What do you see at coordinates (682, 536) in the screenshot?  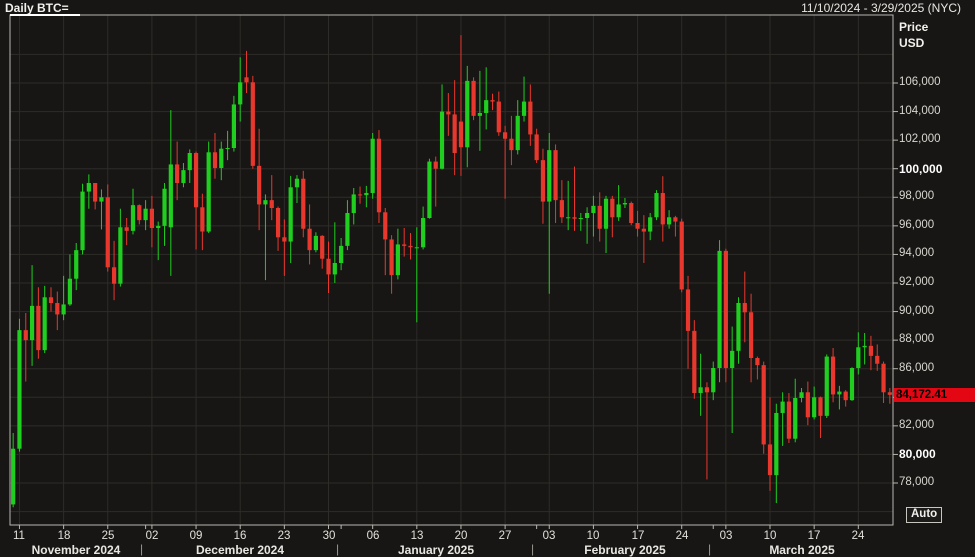 I see `x-tick-label: 24` at bounding box center [682, 536].